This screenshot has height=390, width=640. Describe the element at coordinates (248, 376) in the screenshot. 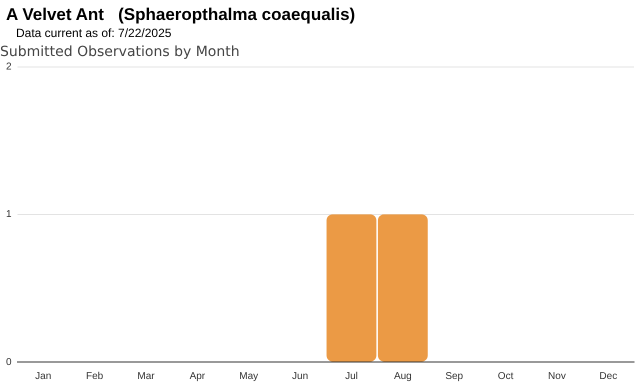

I see `x-tick-label: May` at that location.